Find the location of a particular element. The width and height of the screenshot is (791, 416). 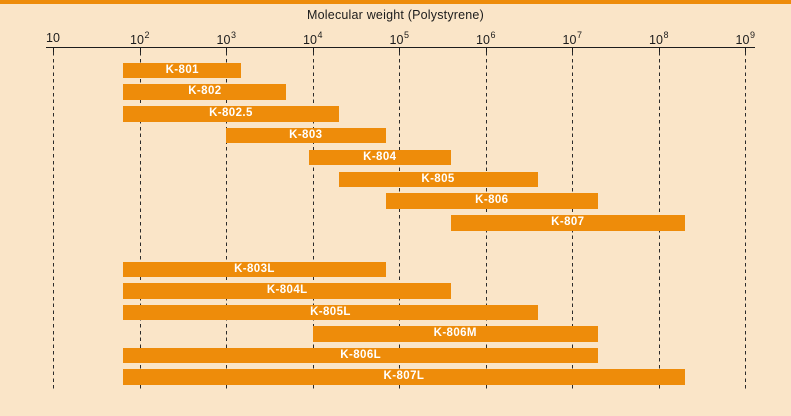

bar-label: K-803L is located at coordinates (254, 268).